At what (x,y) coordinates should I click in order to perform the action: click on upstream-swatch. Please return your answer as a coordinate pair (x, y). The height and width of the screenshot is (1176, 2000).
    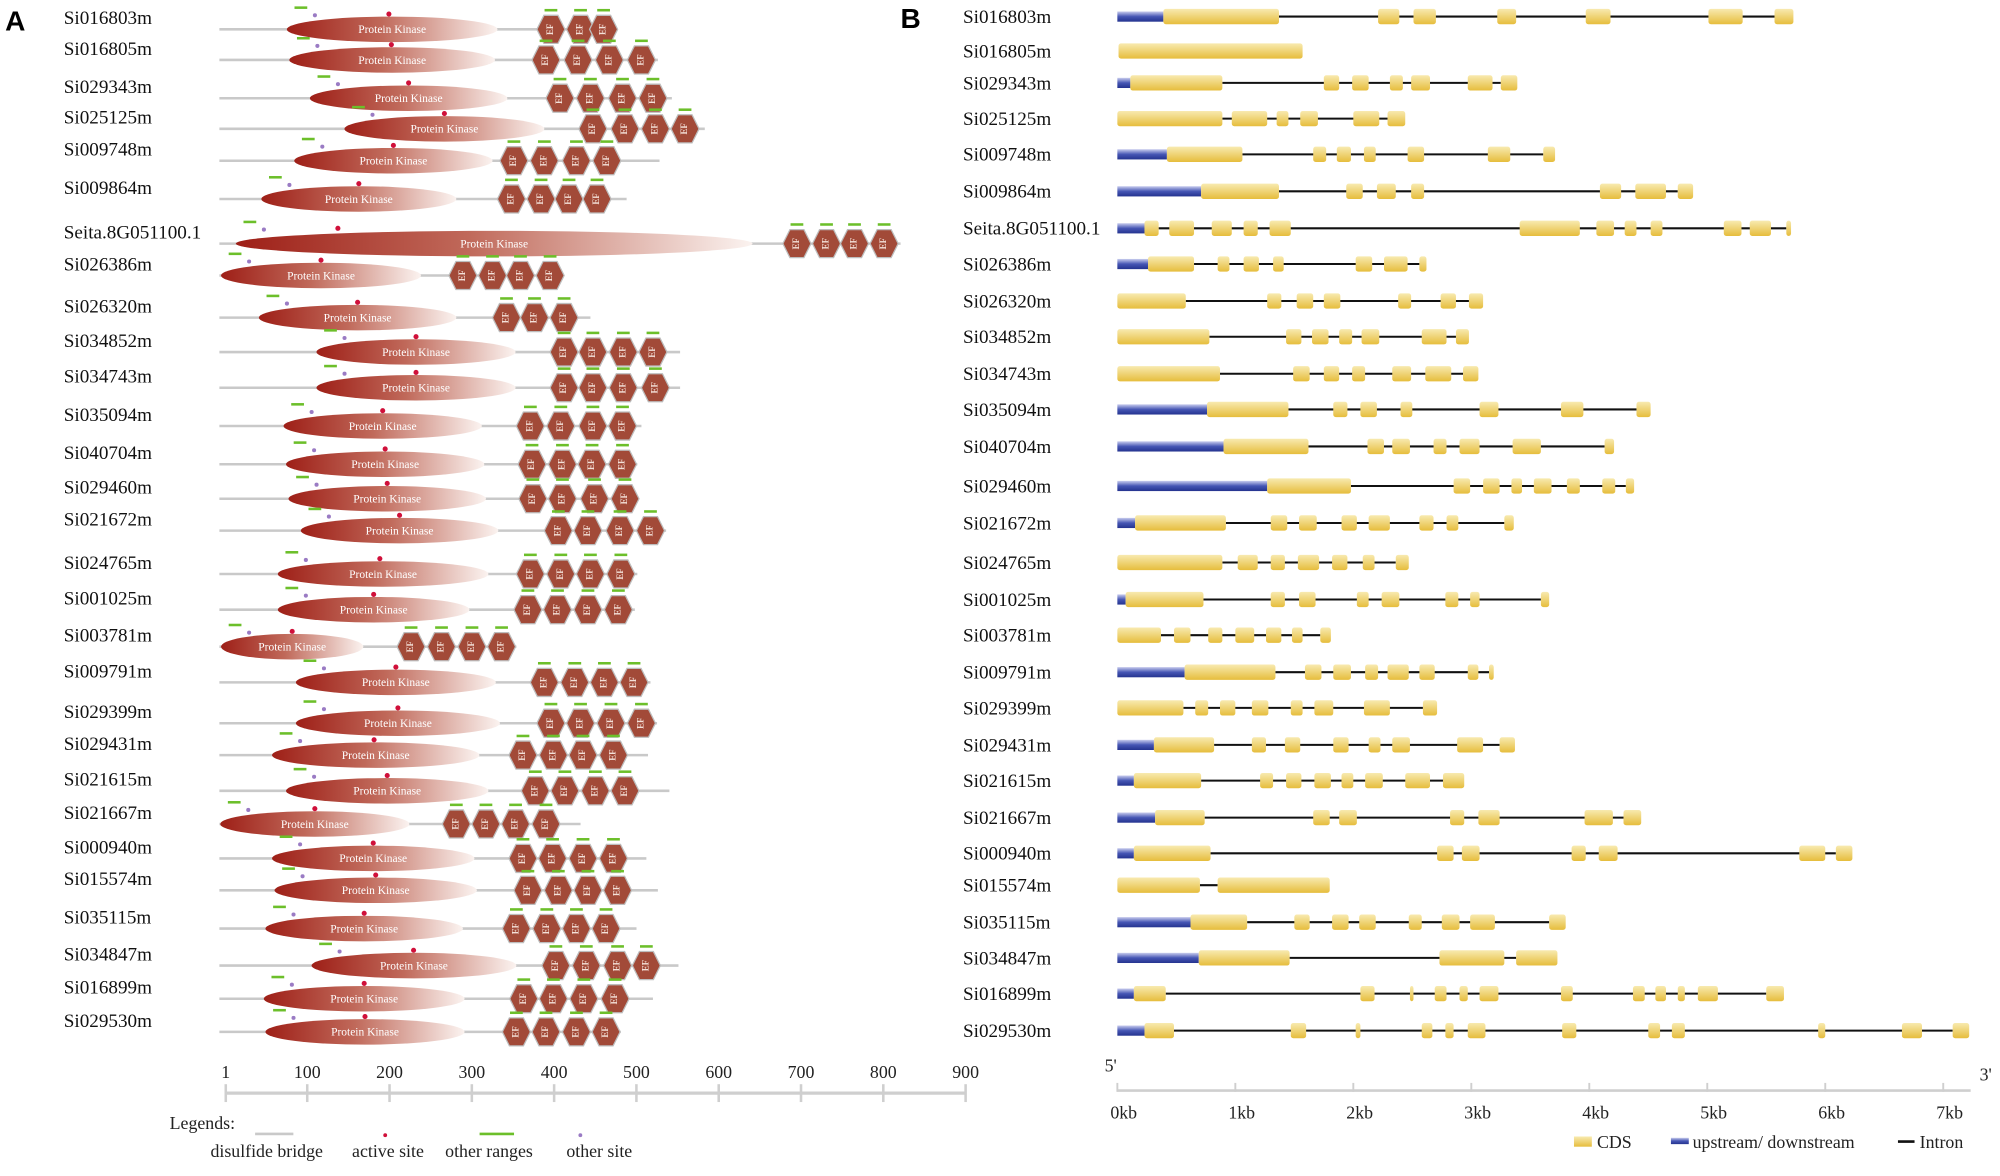
    Looking at the image, I should click on (1679, 1141).